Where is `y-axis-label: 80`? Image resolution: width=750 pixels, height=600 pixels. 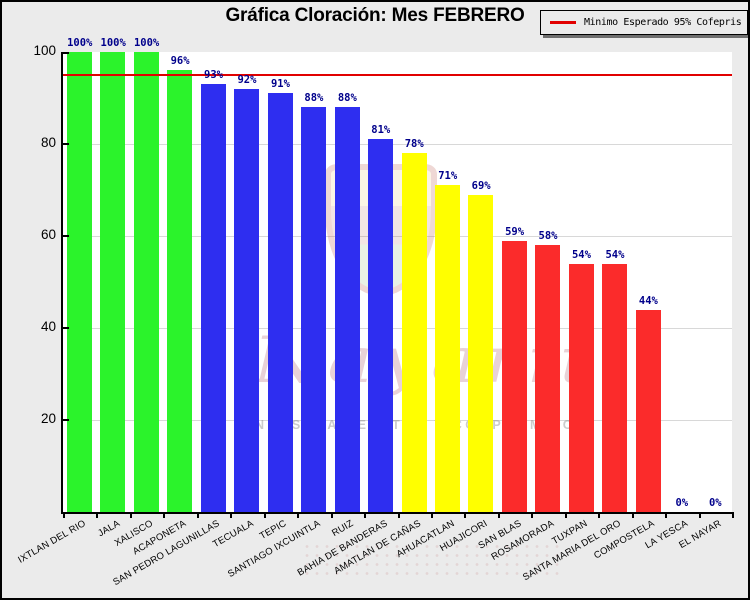 y-axis-label: 80 is located at coordinates (48, 142).